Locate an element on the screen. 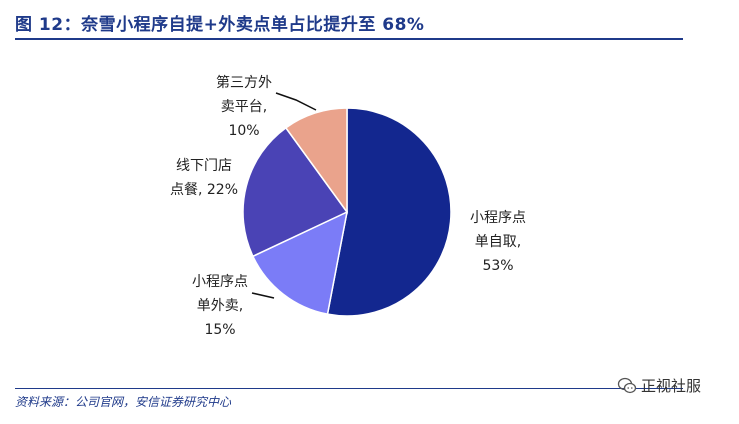  watermark: 正视社服 is located at coordinates (659, 385).